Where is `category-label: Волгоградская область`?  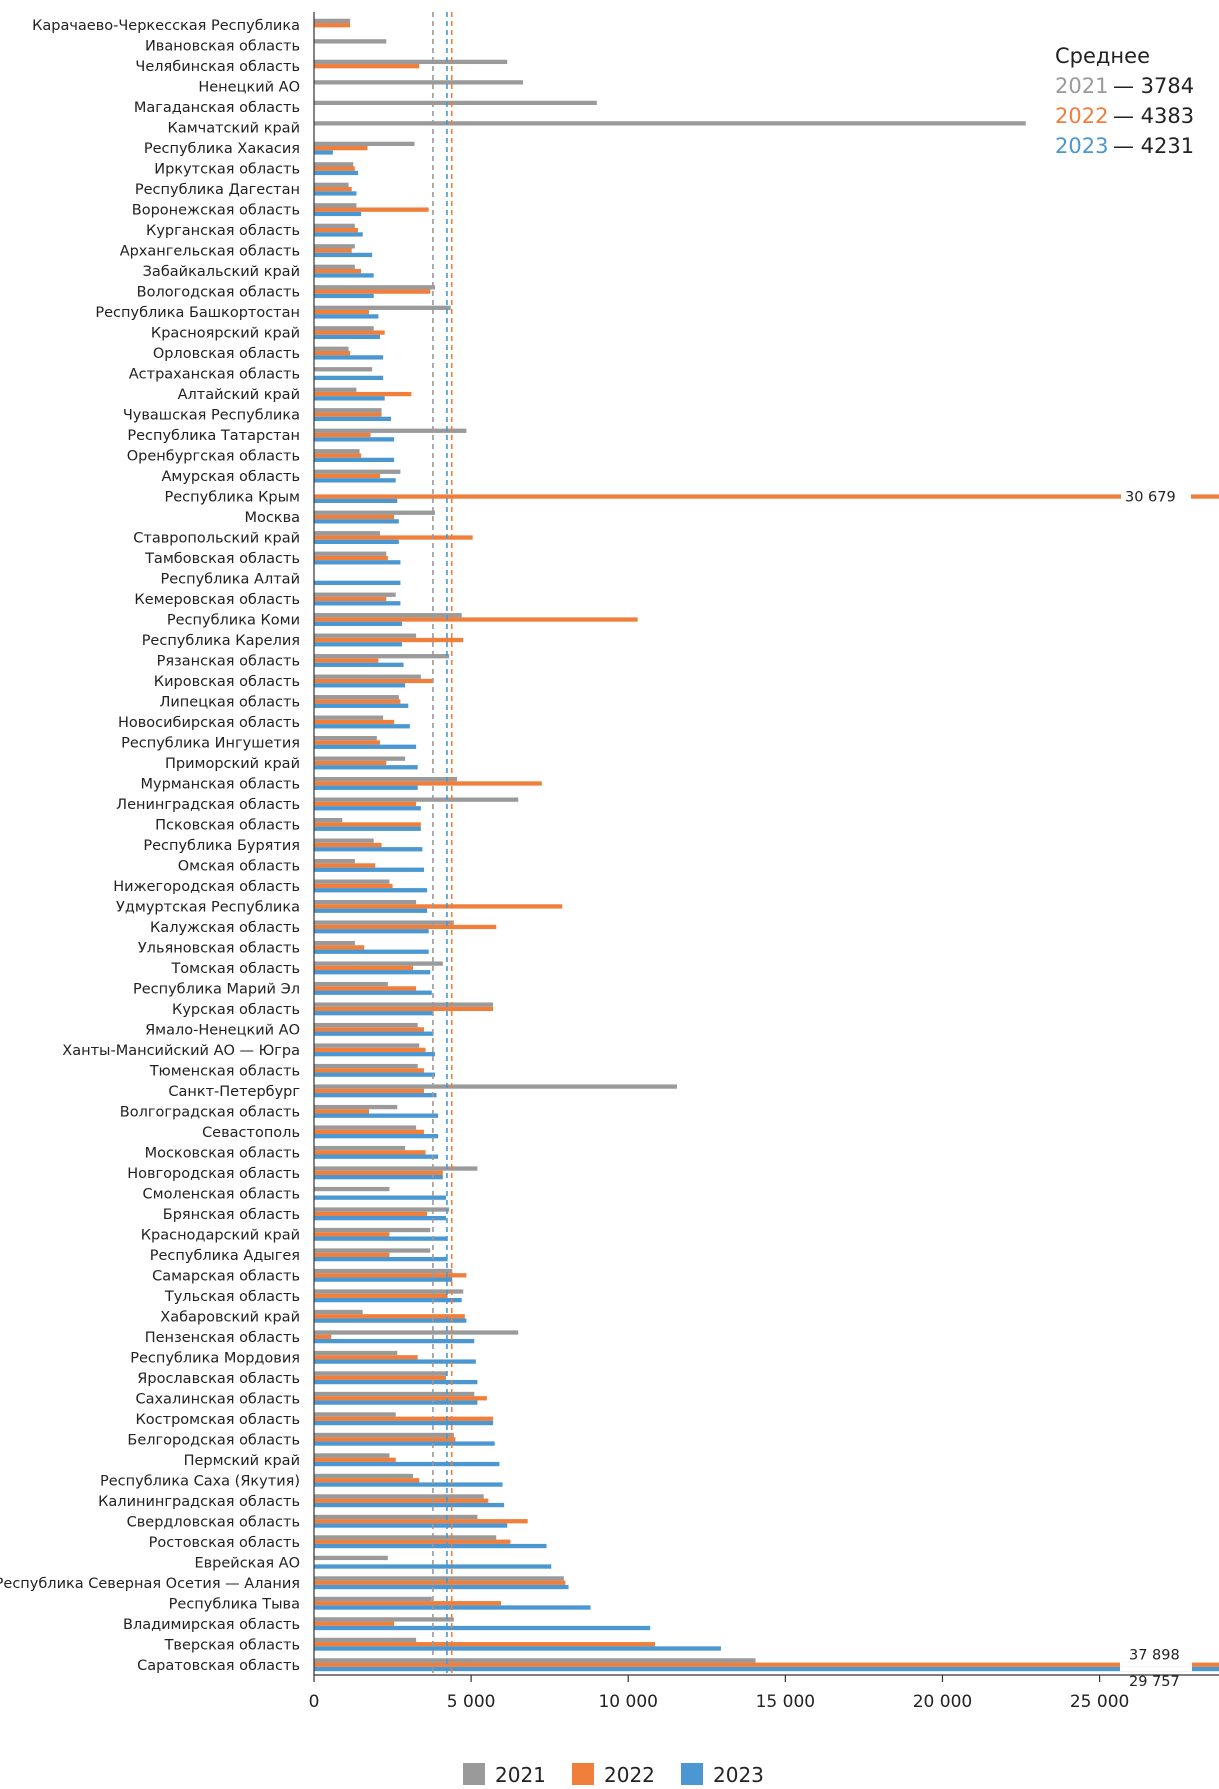 category-label: Волгоградская область is located at coordinates (210, 1112).